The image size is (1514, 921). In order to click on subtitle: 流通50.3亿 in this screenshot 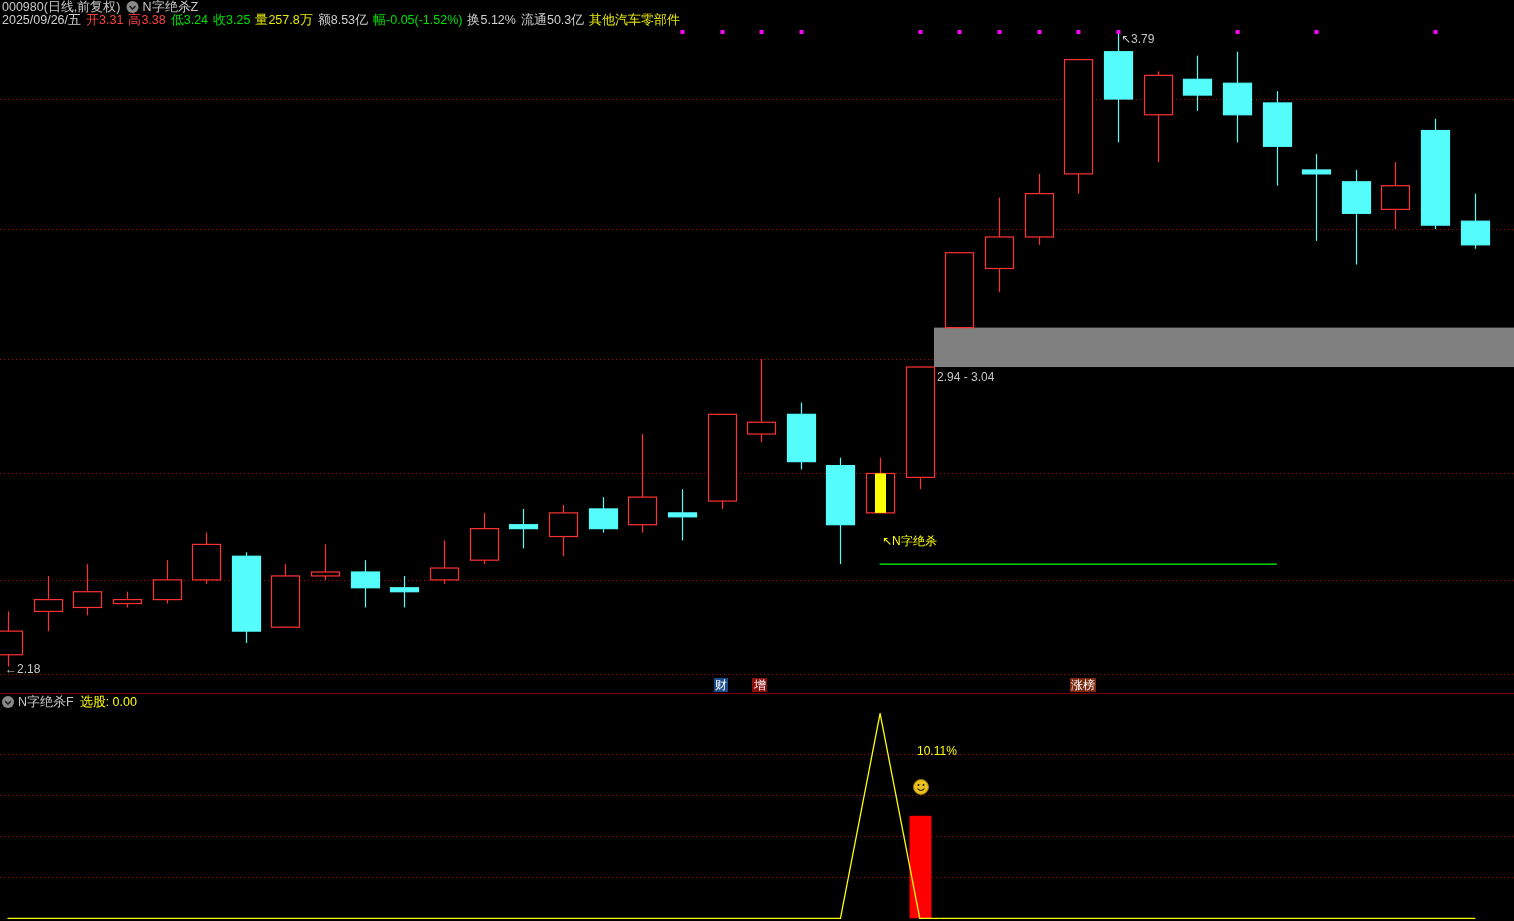, I will do `click(552, 20)`.